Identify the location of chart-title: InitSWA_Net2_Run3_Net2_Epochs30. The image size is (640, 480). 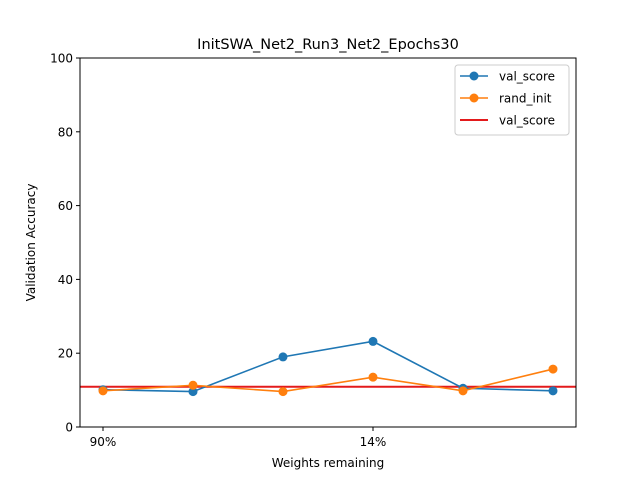
(328, 45).